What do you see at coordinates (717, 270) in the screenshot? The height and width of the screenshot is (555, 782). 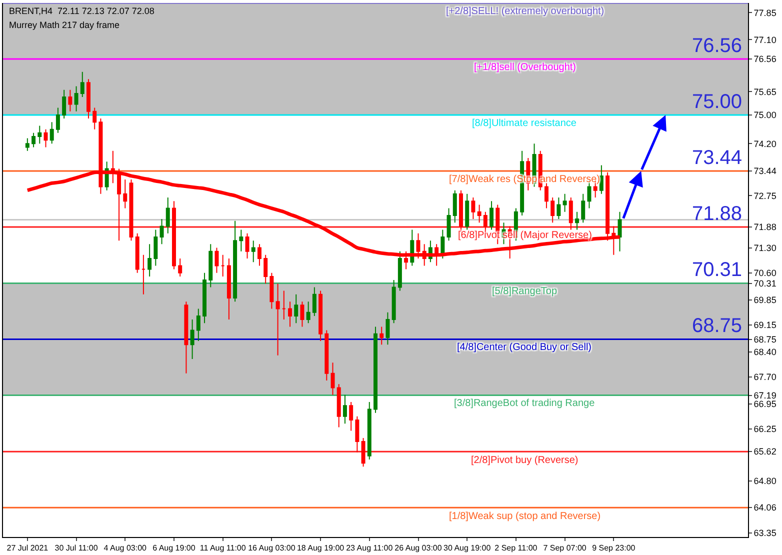 I see `annotation: 70.31` at bounding box center [717, 270].